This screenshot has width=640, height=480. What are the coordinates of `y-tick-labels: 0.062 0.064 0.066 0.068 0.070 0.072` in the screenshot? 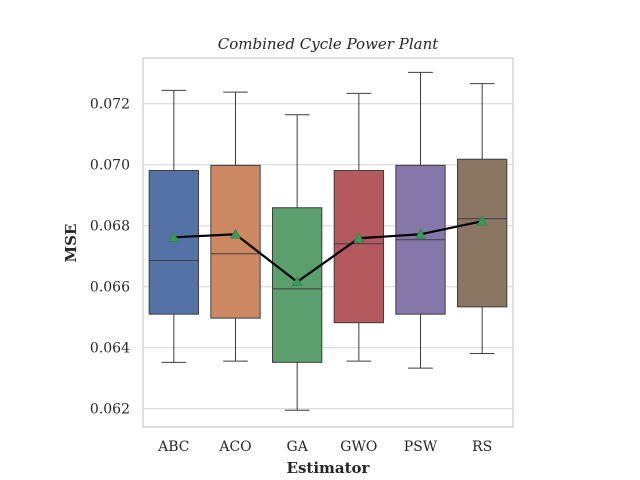 It's located at (110, 257).